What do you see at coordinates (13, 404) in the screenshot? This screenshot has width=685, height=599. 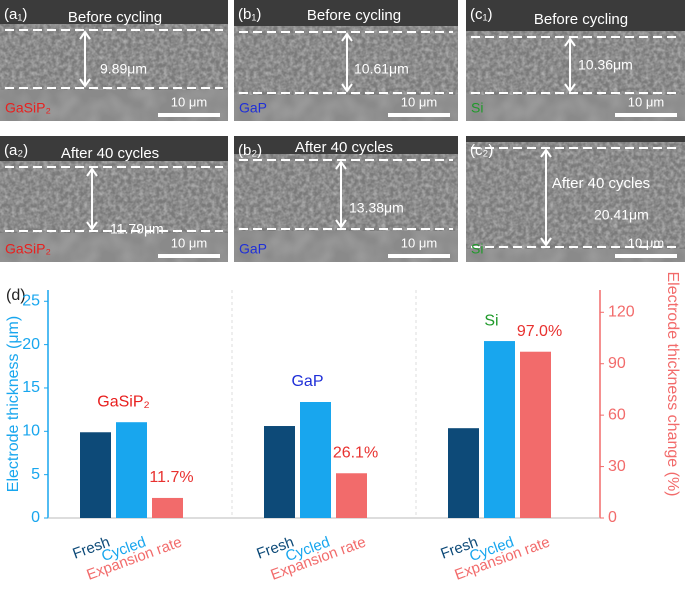 I see `y-axis-label: Electrode thickness (μm)` at bounding box center [13, 404].